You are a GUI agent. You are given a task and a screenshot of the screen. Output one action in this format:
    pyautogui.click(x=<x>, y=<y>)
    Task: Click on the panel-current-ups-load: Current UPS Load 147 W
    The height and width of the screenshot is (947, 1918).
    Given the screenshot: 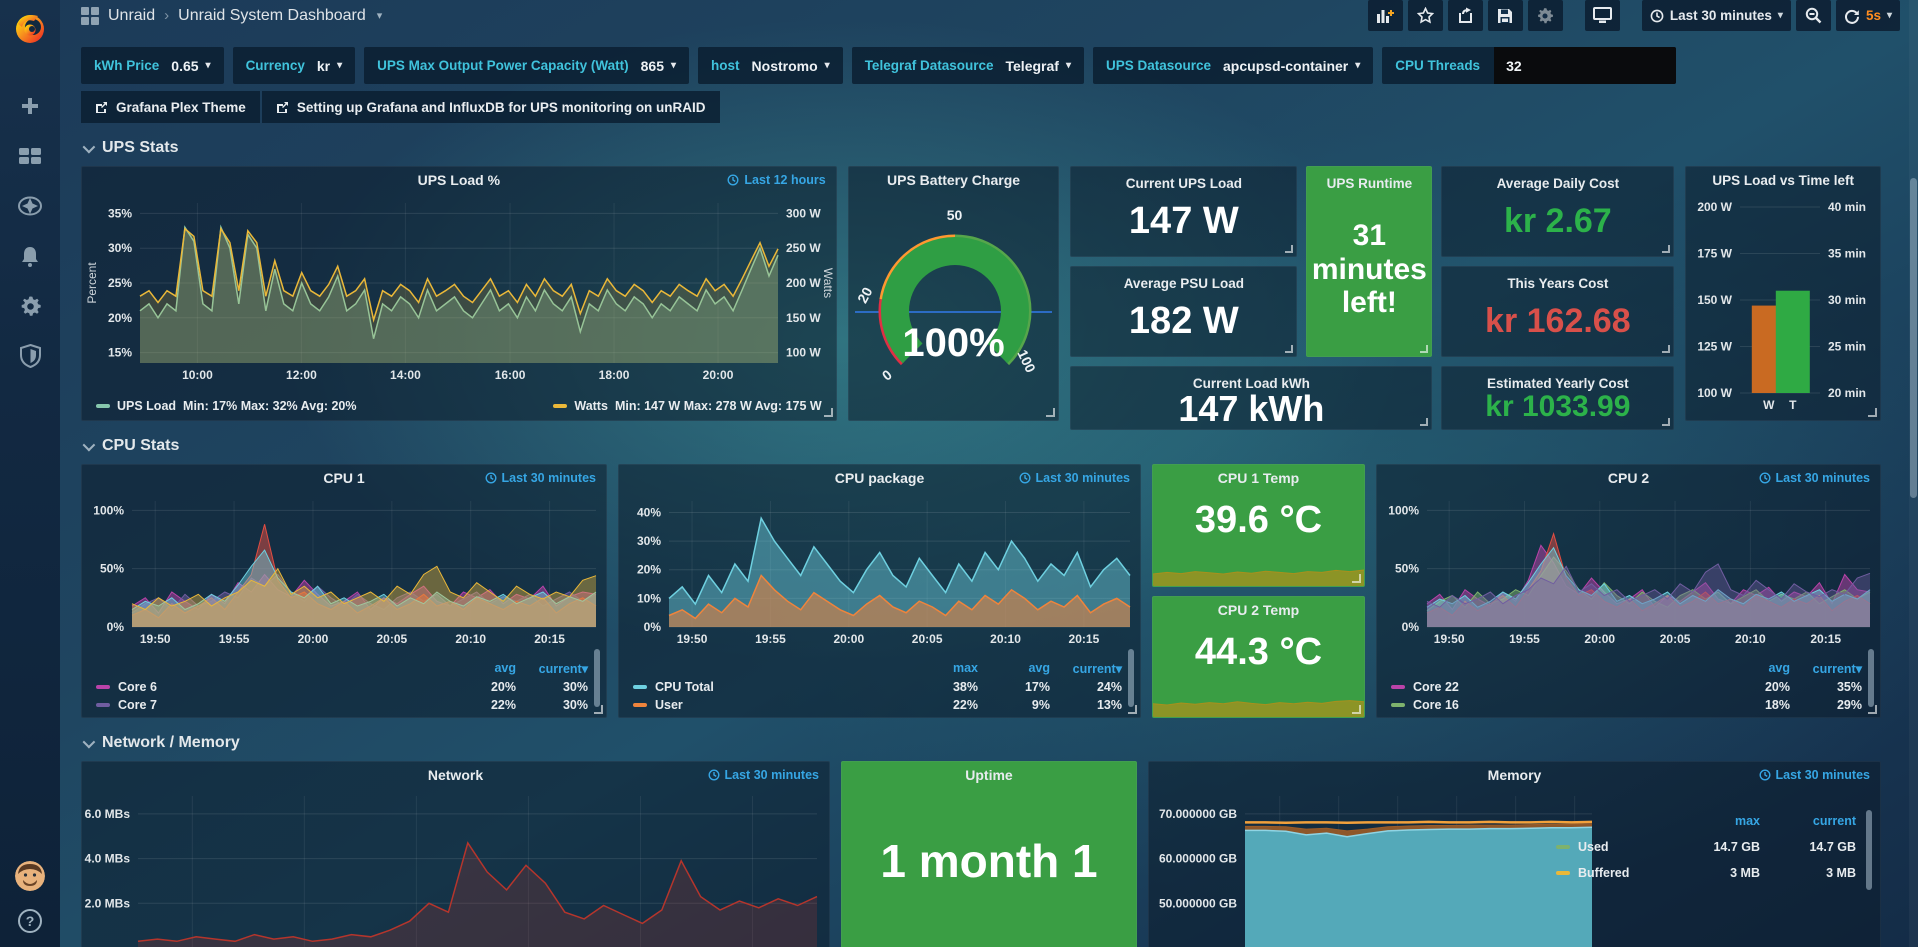 What is the action you would take?
    pyautogui.click(x=1184, y=211)
    